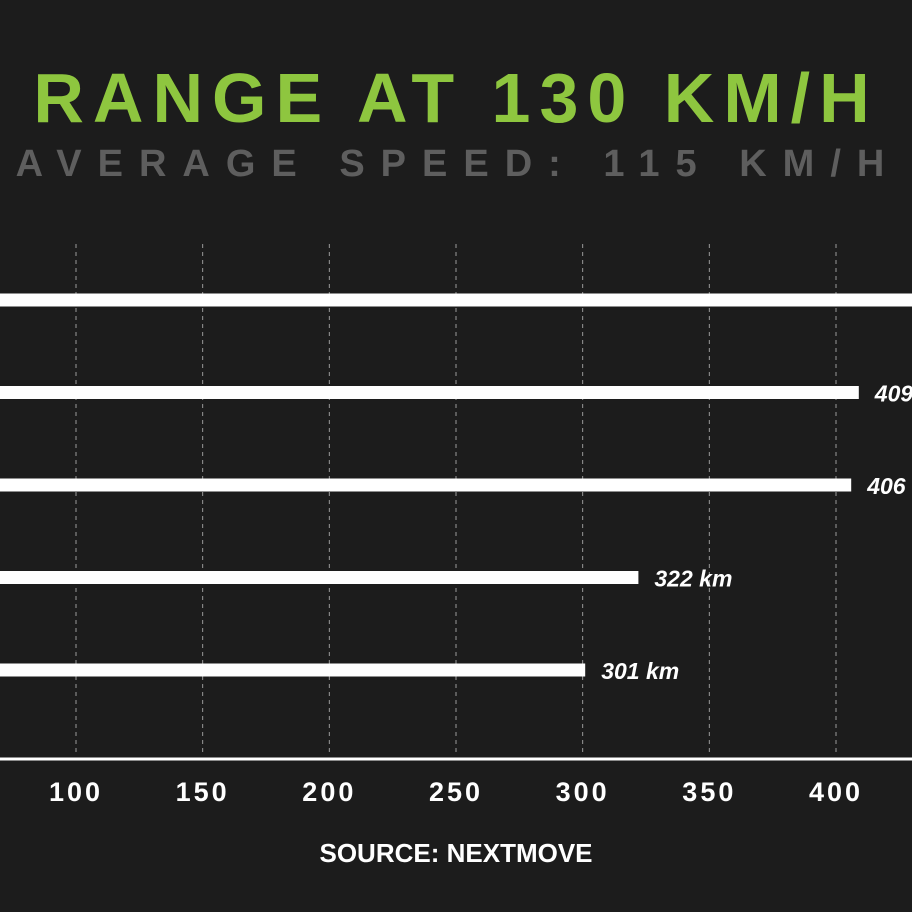 This screenshot has width=912, height=912. What do you see at coordinates (455, 98) in the screenshot?
I see `chart-title: RANGE AT 130 KM/H` at bounding box center [455, 98].